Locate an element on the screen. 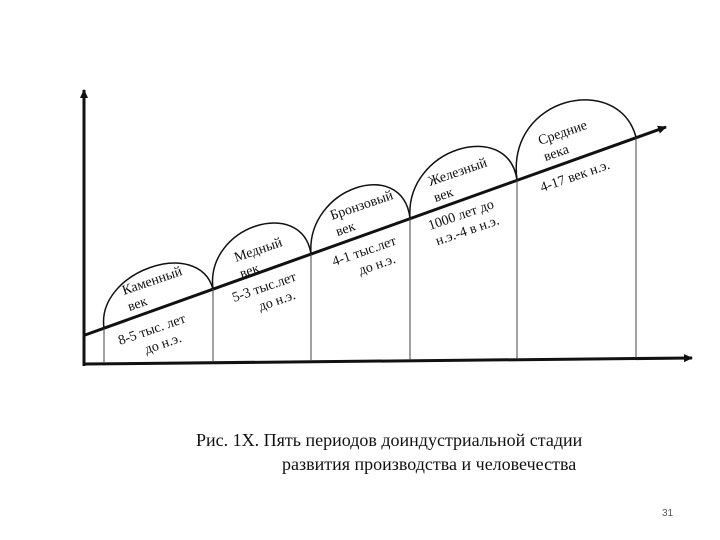  period-dates-bronze: 4-1 тыс.лет до н.э. is located at coordinates (368, 259).